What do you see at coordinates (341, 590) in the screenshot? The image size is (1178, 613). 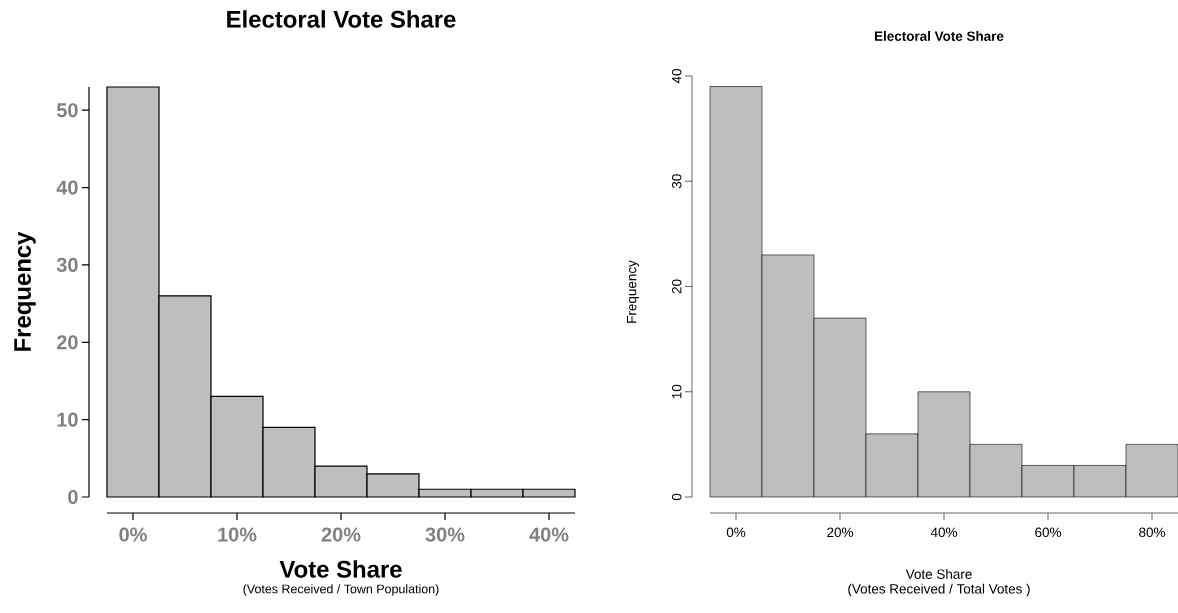 I see `text: (Votes Received / Town Population)` at bounding box center [341, 590].